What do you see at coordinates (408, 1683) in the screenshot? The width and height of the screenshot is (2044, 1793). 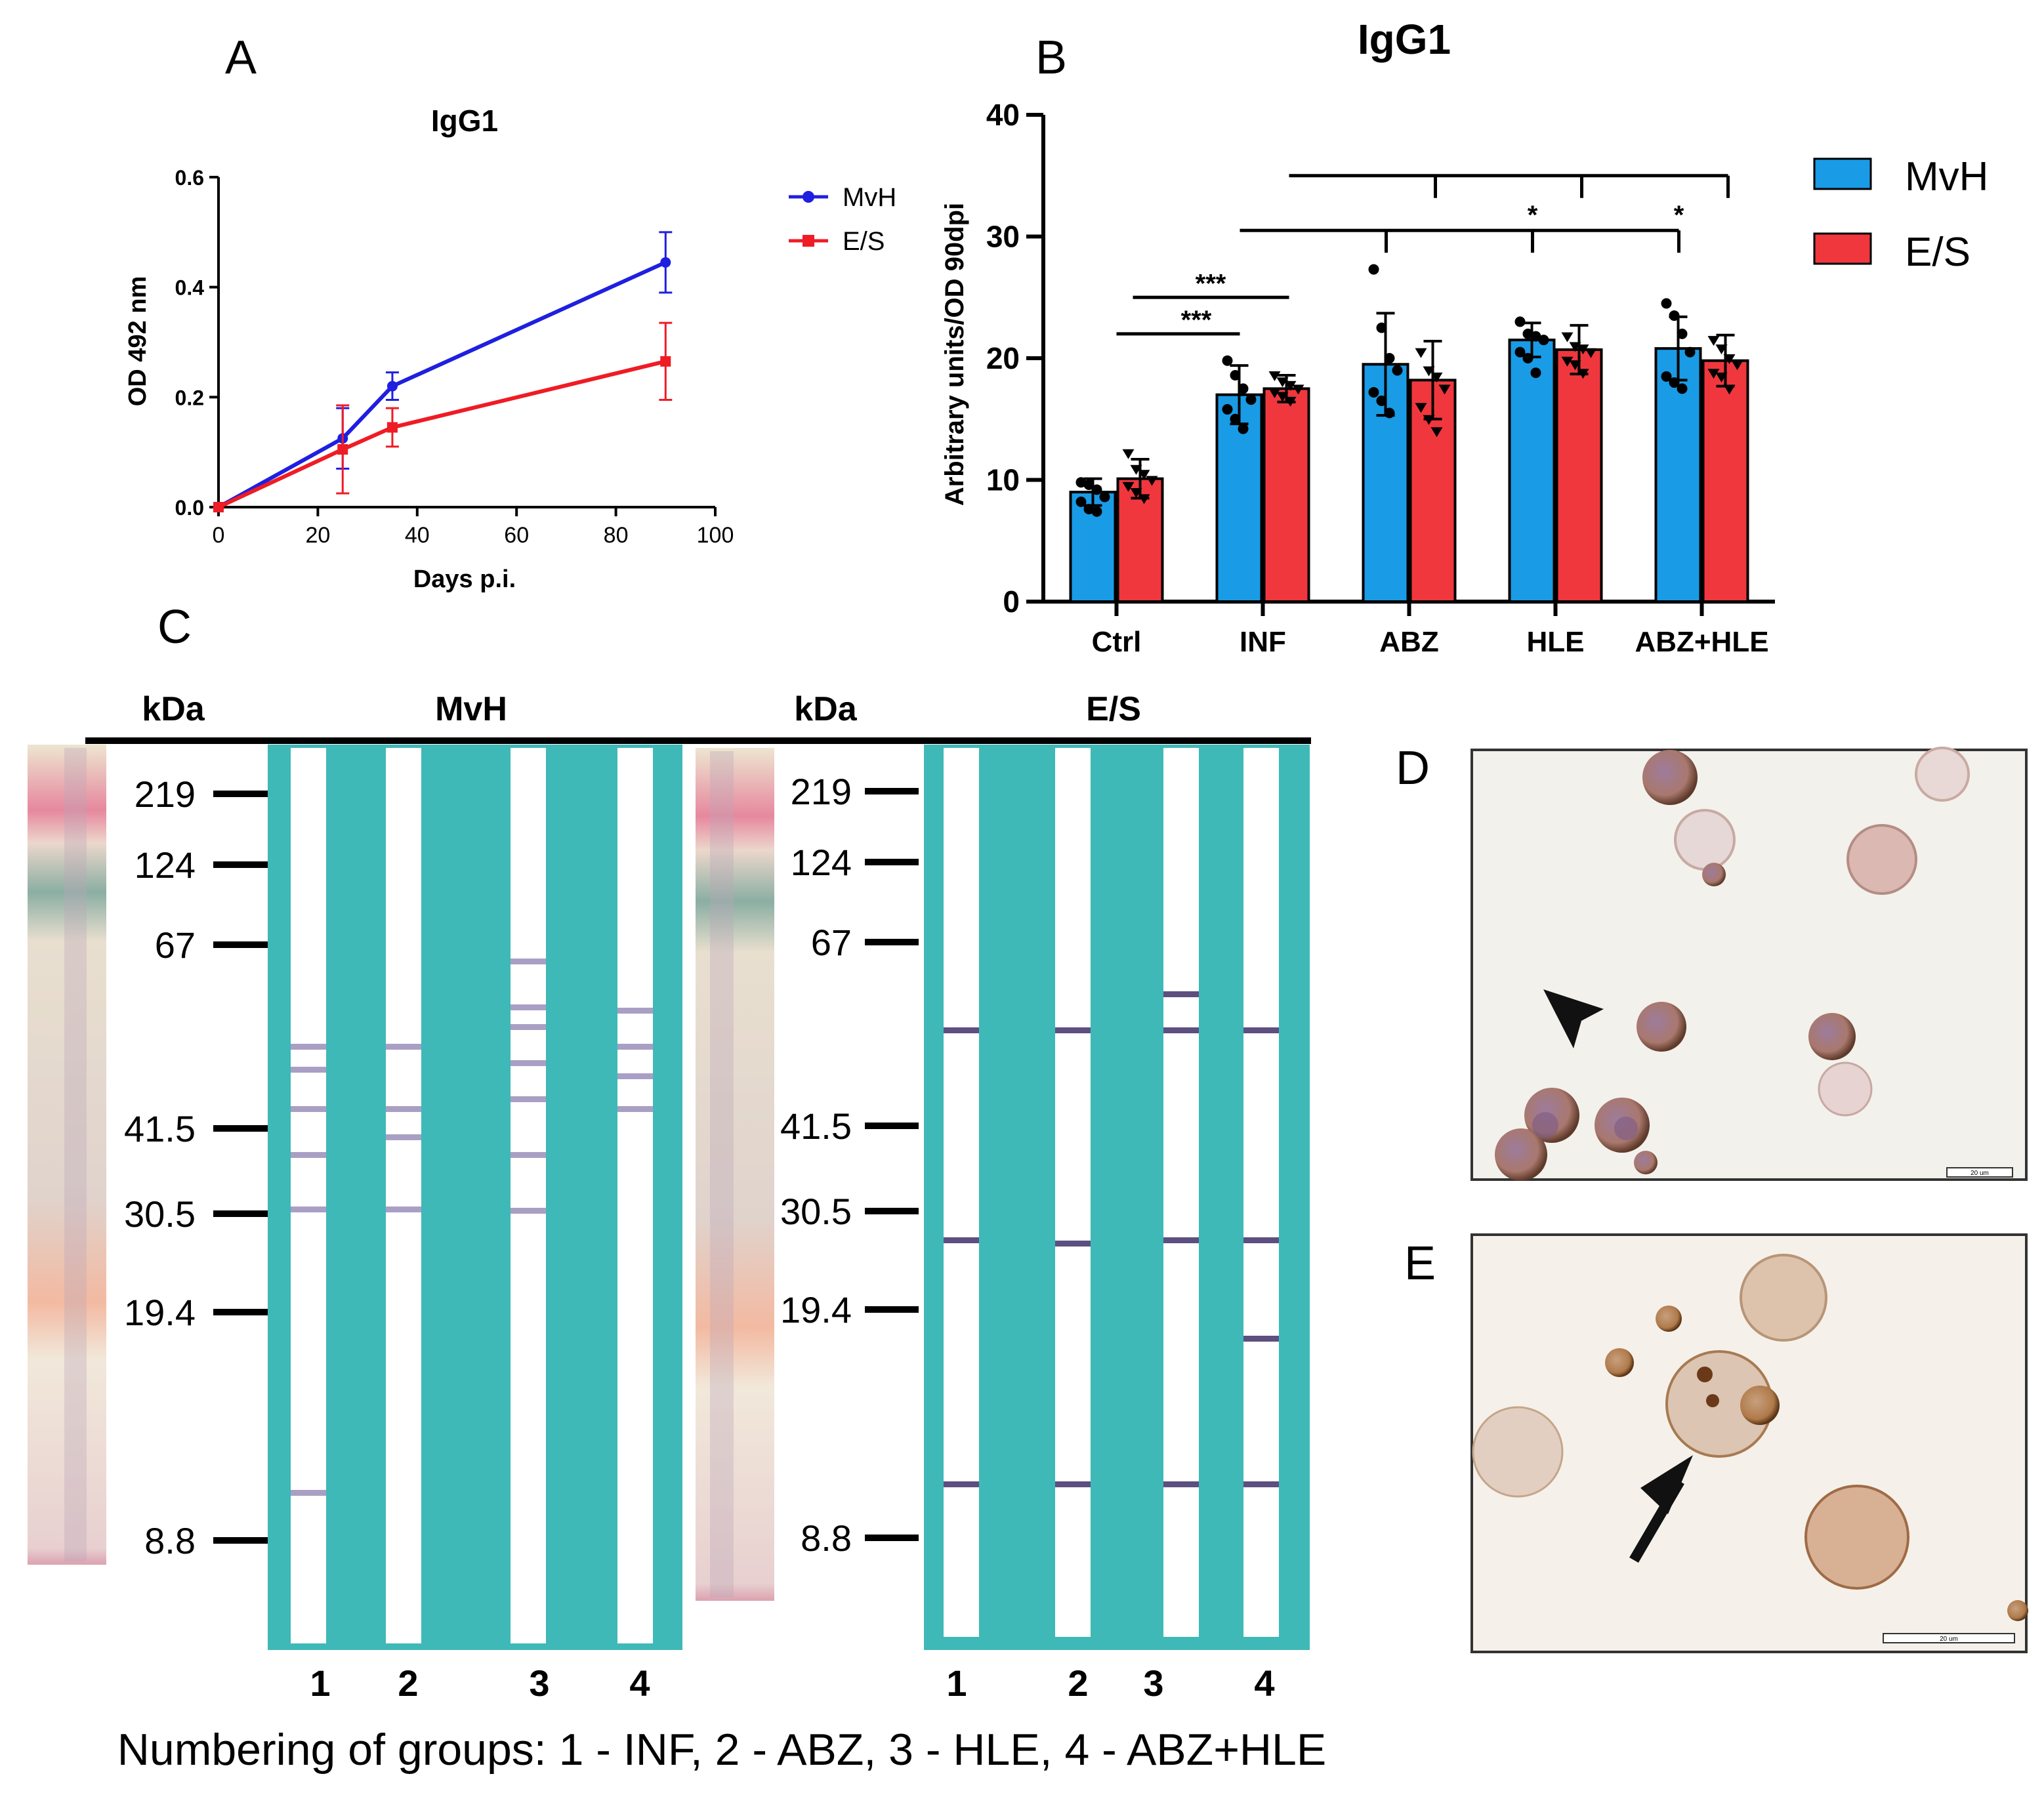 I see `lane-number: 2` at bounding box center [408, 1683].